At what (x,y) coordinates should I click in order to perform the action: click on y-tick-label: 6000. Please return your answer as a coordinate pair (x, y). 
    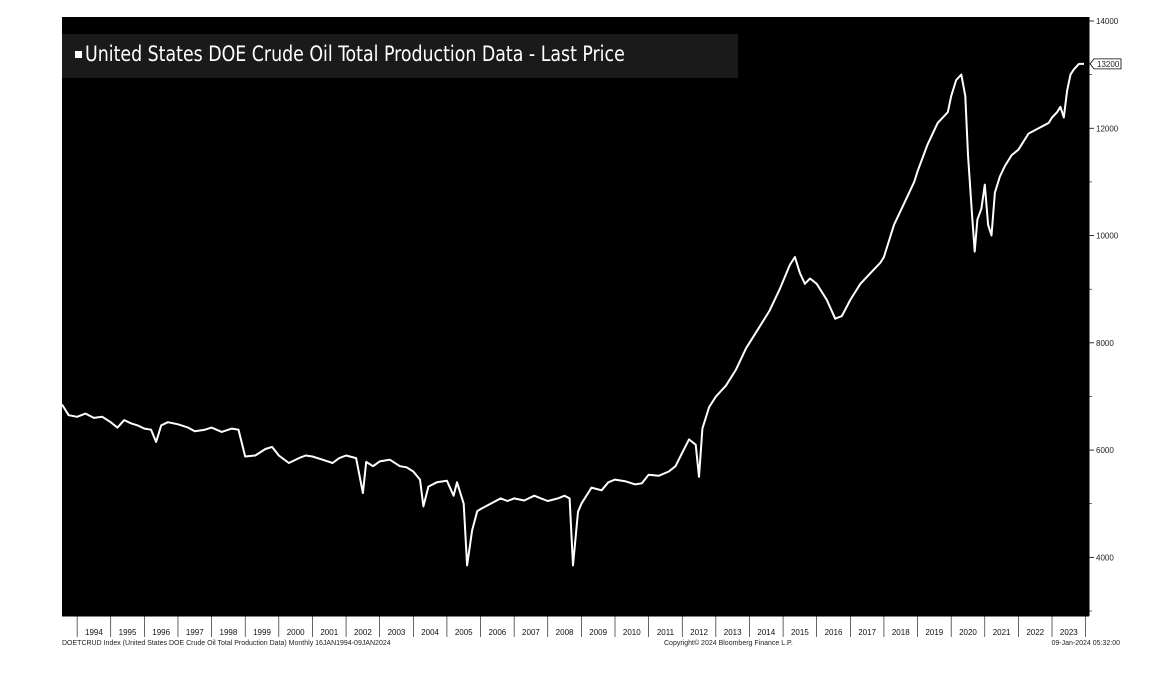
    Looking at the image, I should click on (1105, 450).